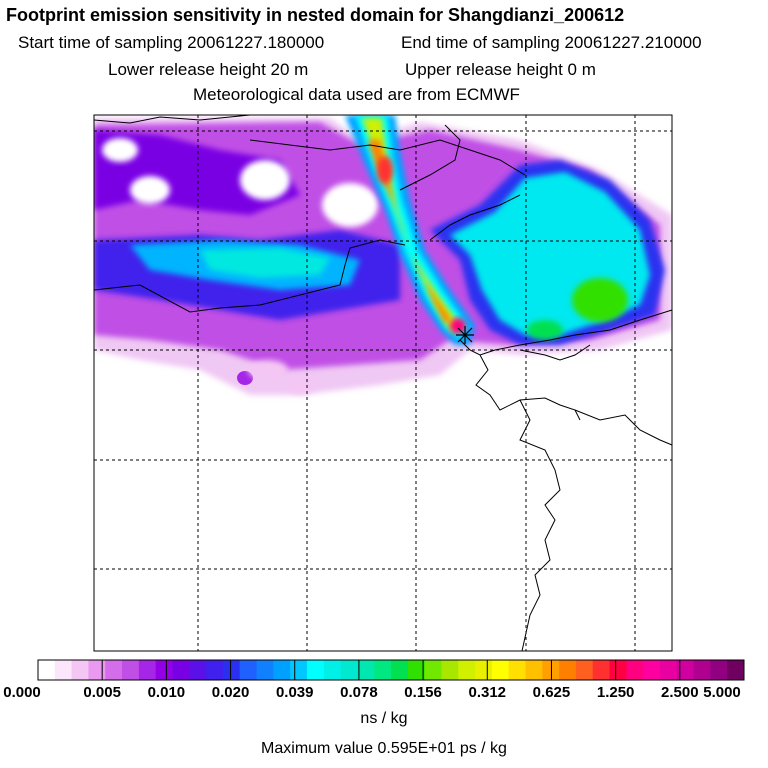  I want to click on colorbar-tick-label: 0.010, so click(166, 692).